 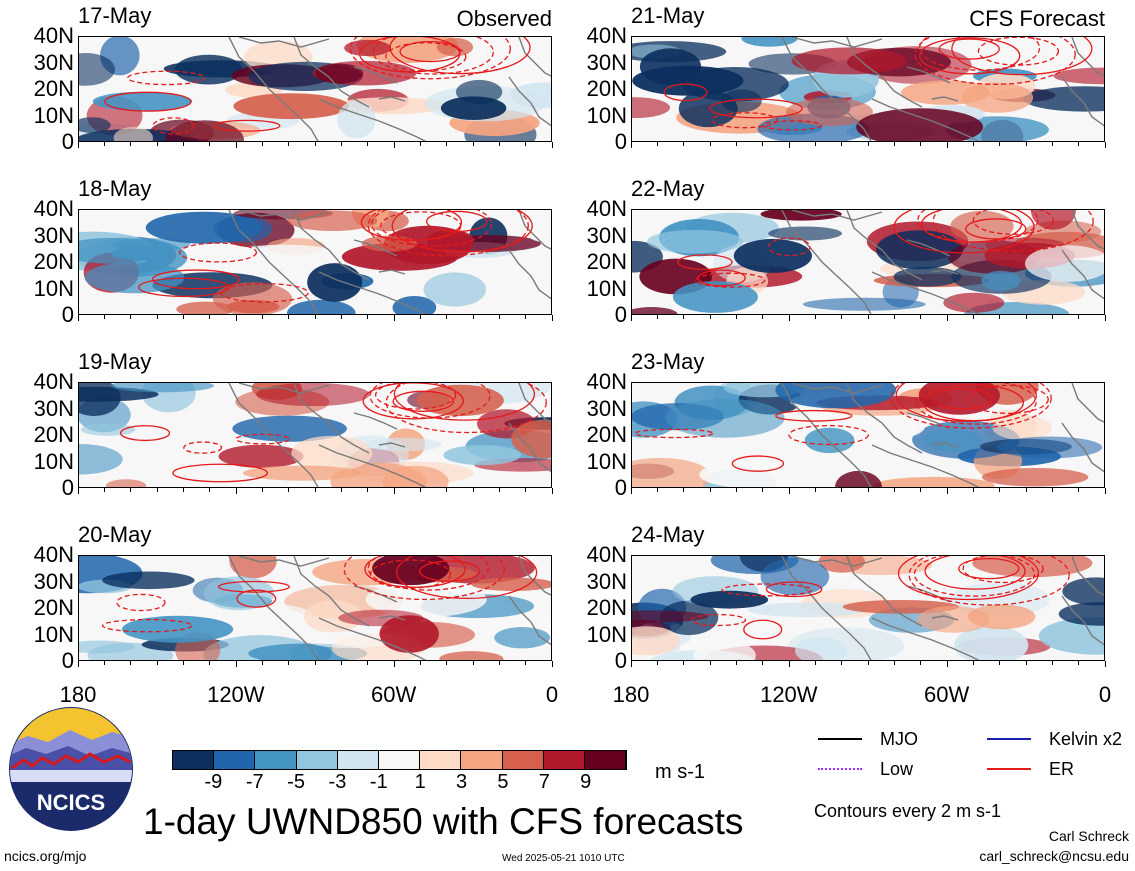 I want to click on colorbar-label: 9, so click(x=586, y=782).